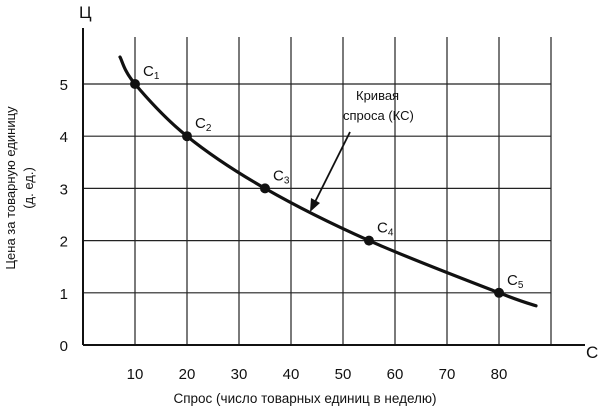 Image resolution: width=601 pixels, height=411 pixels. I want to click on curve-annotation: Кривая спроса (КС), so click(362, 150).